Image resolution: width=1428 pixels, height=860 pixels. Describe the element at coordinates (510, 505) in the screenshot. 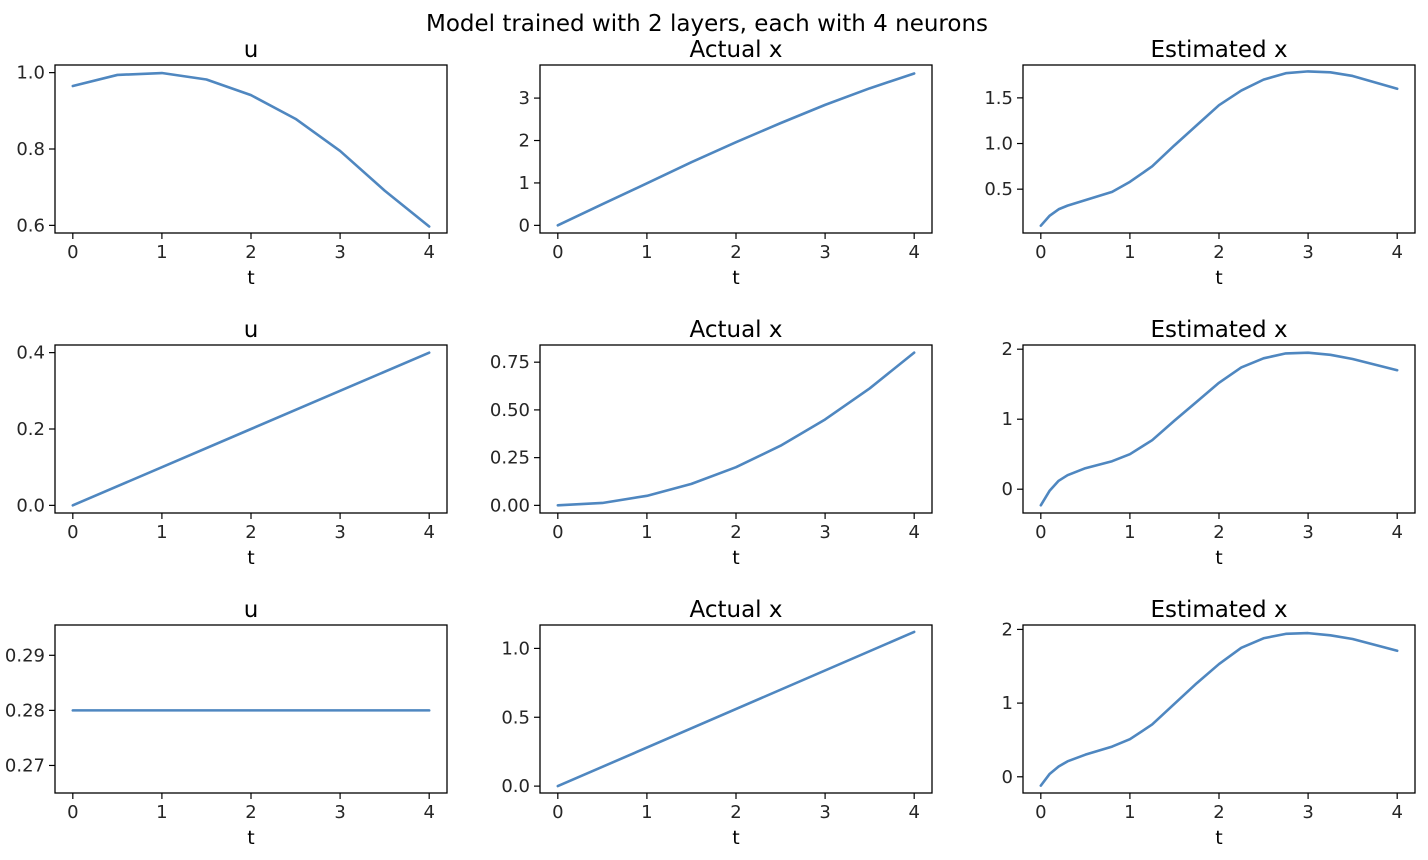

I see `y-tick-label: 0.00` at that location.